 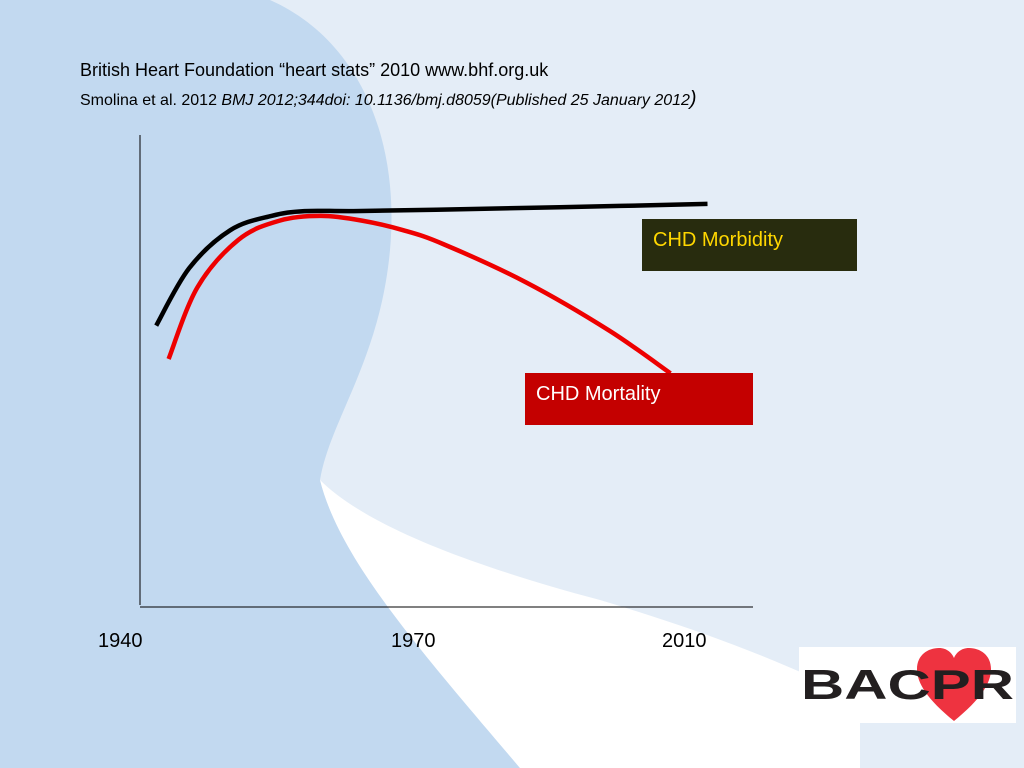 I want to click on citation-close-paren: ), so click(x=693, y=99).